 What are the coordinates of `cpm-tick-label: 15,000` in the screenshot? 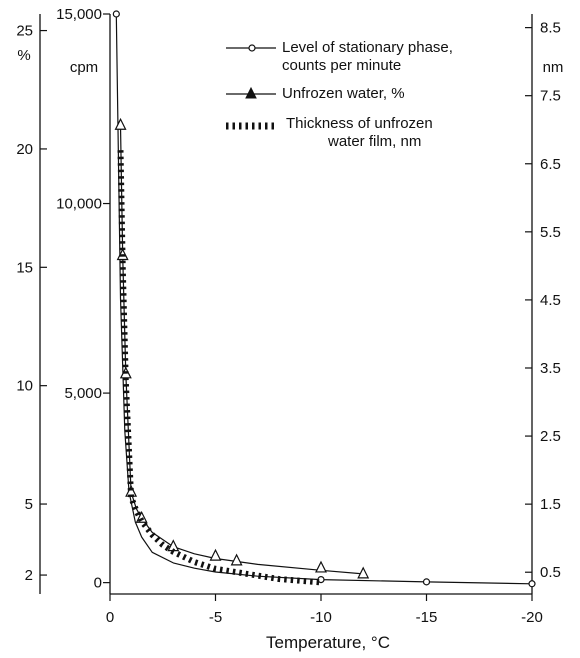 It's located at (79, 14).